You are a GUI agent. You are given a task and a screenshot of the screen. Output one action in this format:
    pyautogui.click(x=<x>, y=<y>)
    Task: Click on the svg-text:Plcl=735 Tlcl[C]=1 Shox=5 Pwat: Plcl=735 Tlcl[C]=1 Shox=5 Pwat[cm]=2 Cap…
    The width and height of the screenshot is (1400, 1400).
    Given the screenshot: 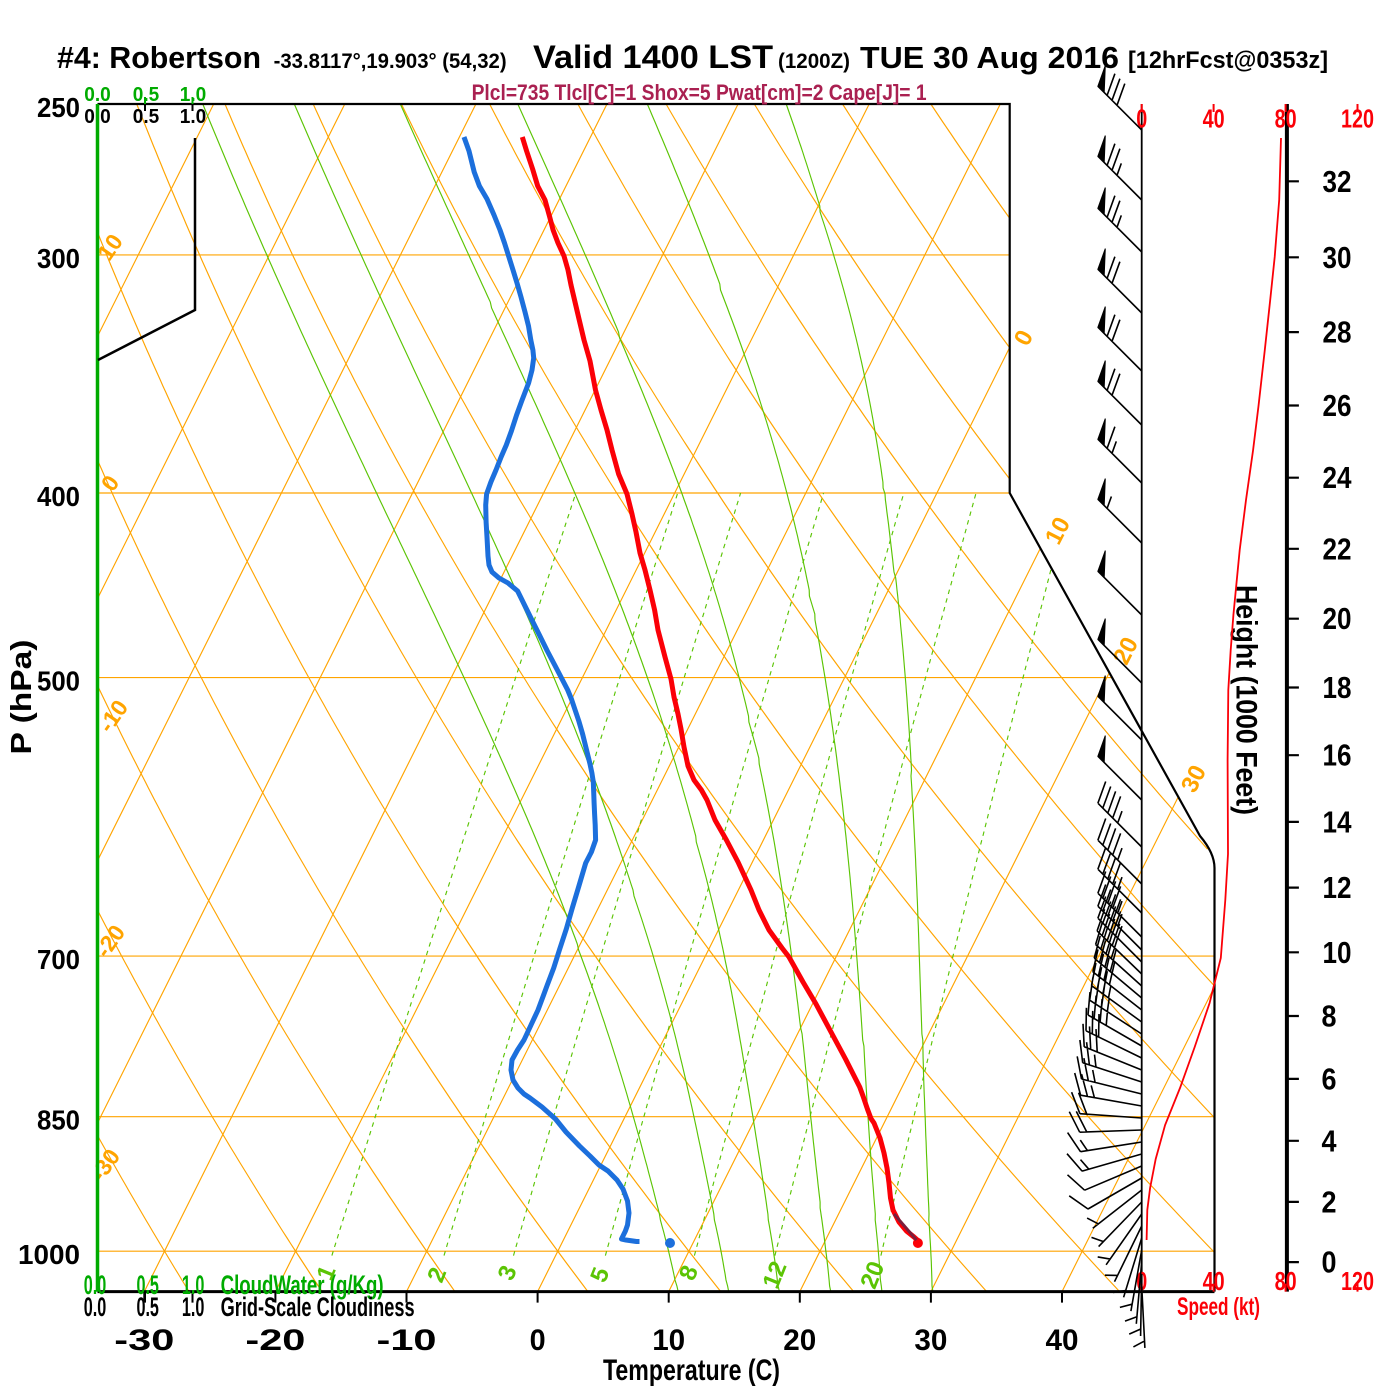 What is the action you would take?
    pyautogui.click(x=699, y=92)
    